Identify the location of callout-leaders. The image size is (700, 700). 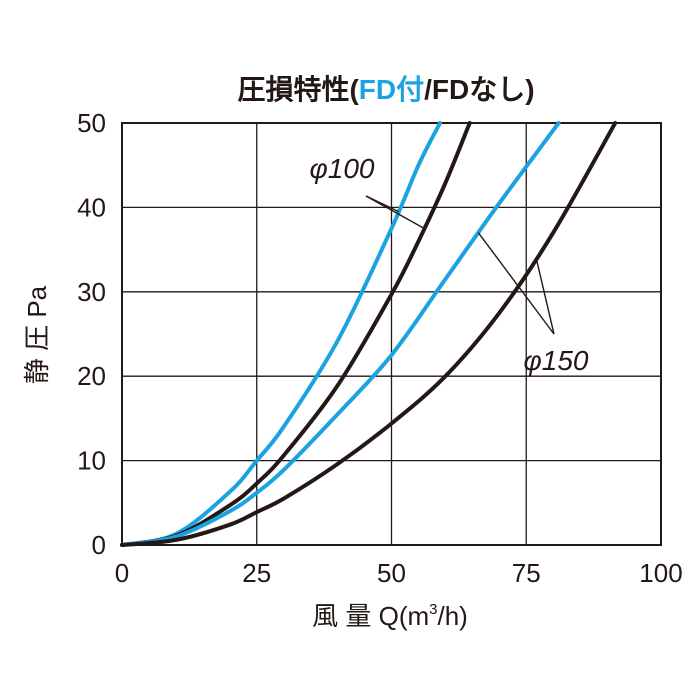
(460, 265).